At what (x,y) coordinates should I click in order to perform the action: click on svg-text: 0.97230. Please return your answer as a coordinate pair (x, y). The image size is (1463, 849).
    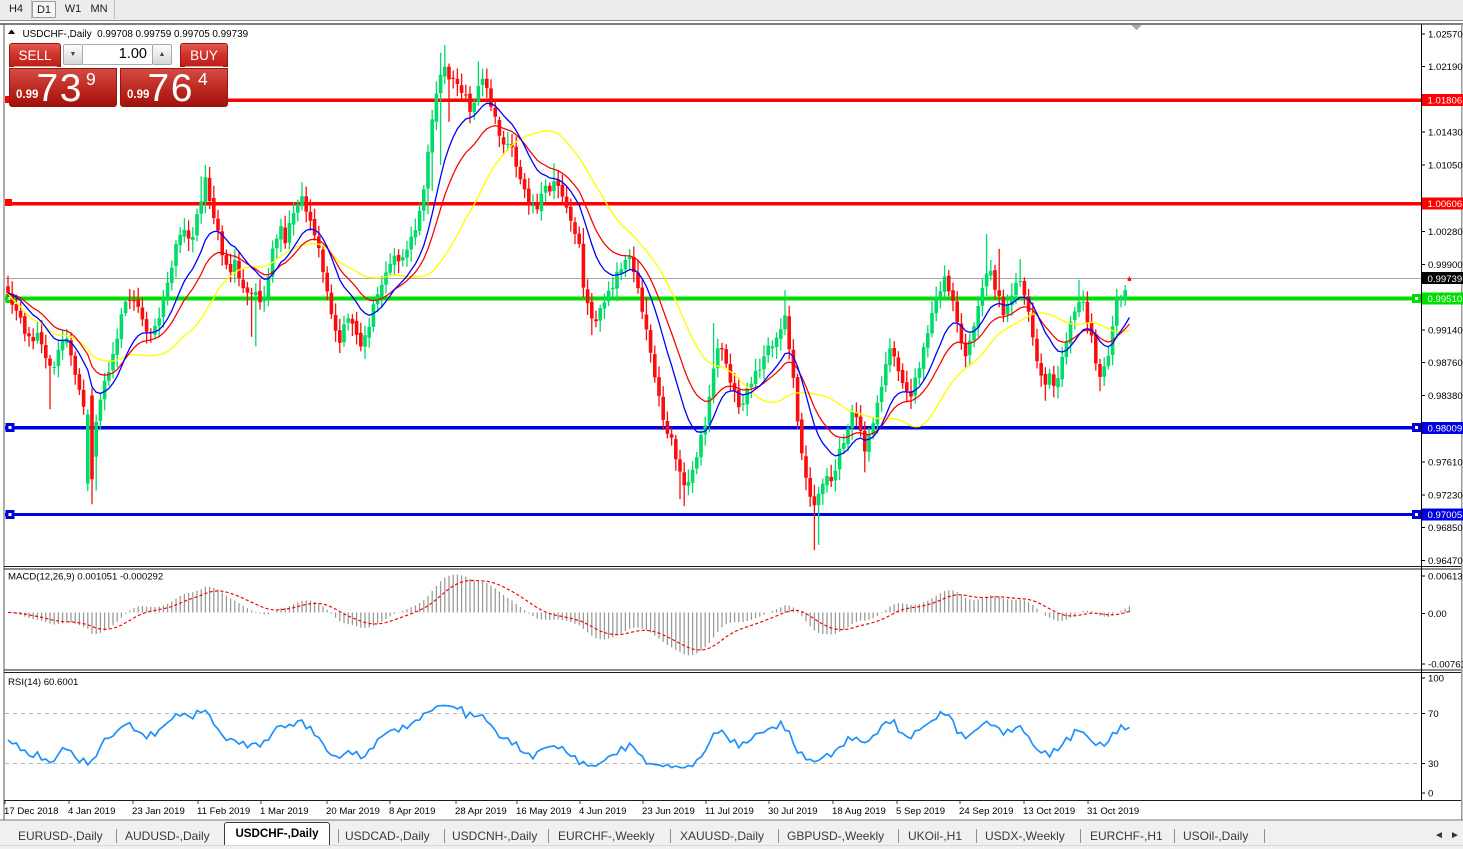
    Looking at the image, I should click on (1445, 495).